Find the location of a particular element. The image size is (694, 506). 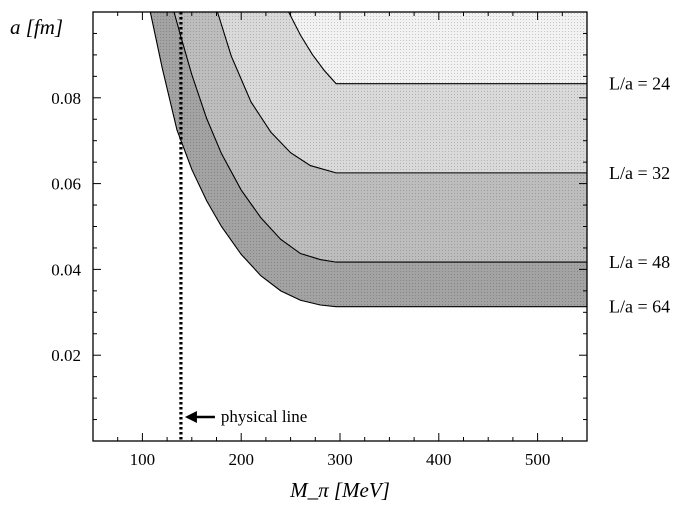

series-label: L/a = 64 is located at coordinates (639, 307).